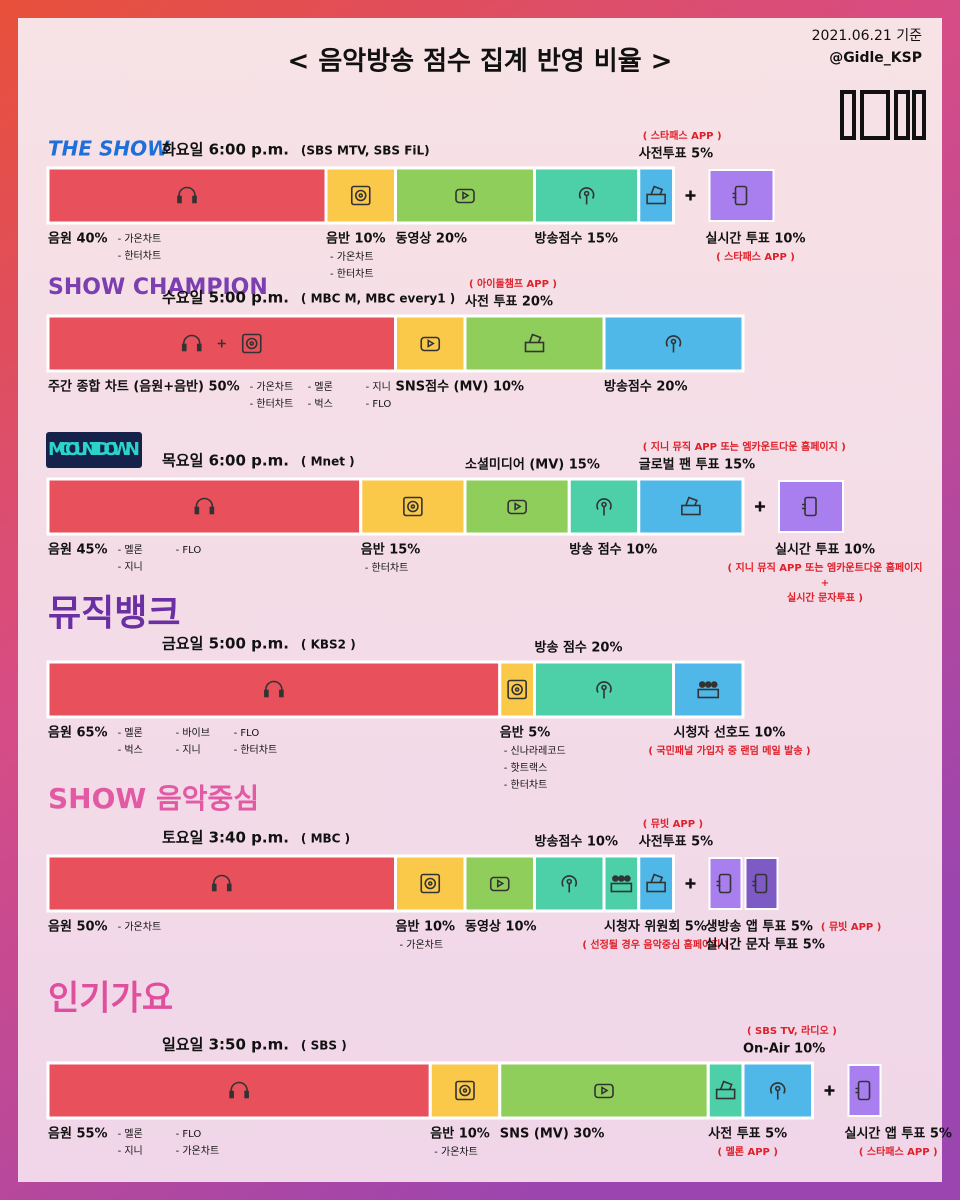 The width and height of the screenshot is (960, 1204). I want to click on logo-box, so click(94, 450).